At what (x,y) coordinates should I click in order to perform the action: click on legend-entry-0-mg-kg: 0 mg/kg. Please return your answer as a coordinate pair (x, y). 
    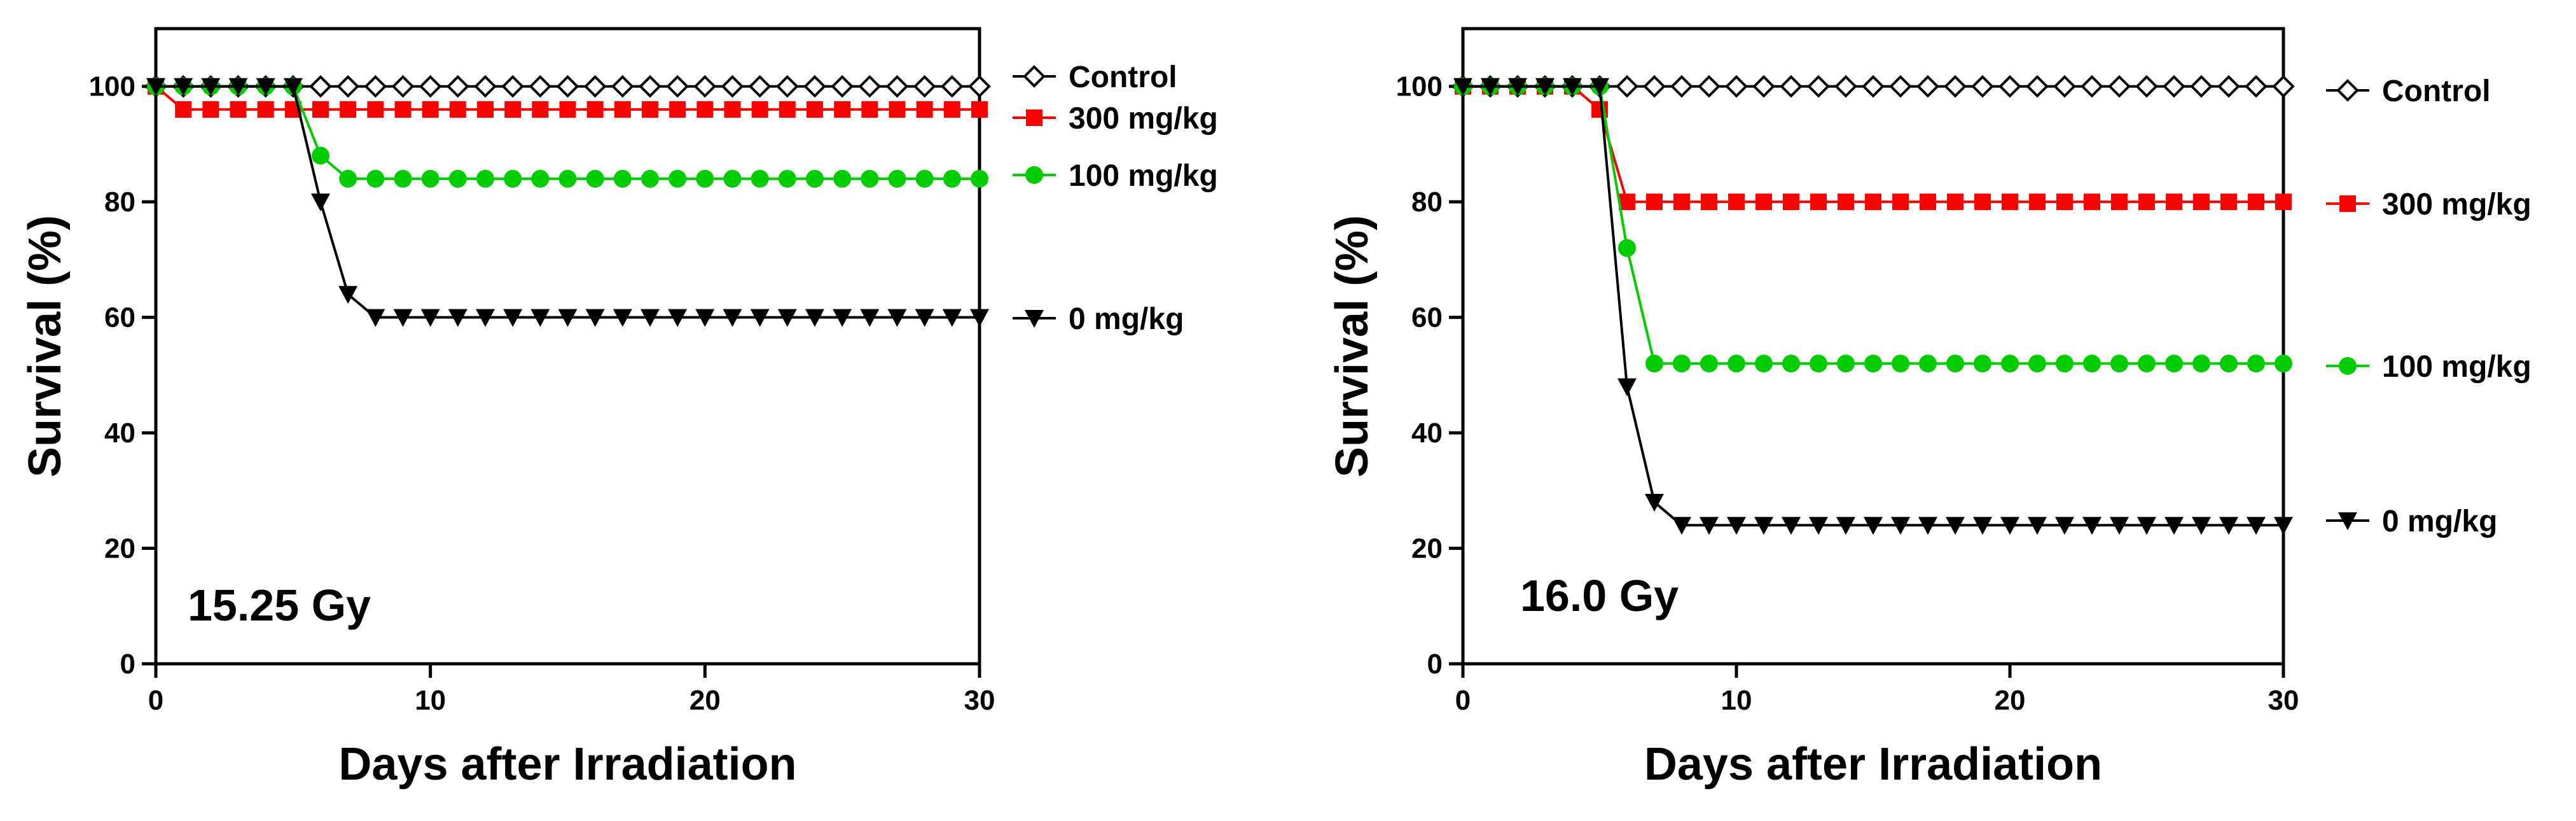
    Looking at the image, I should click on (2411, 521).